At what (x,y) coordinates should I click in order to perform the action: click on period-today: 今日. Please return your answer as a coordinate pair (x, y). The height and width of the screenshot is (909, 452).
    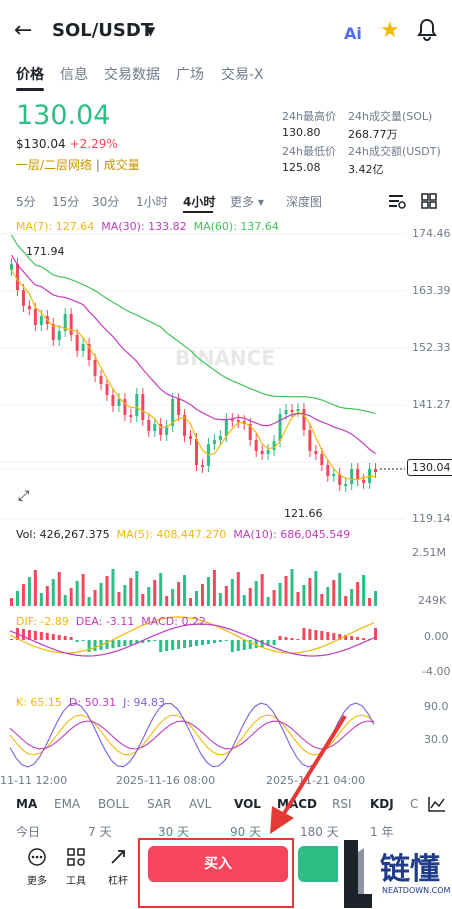
    Looking at the image, I should click on (28, 832).